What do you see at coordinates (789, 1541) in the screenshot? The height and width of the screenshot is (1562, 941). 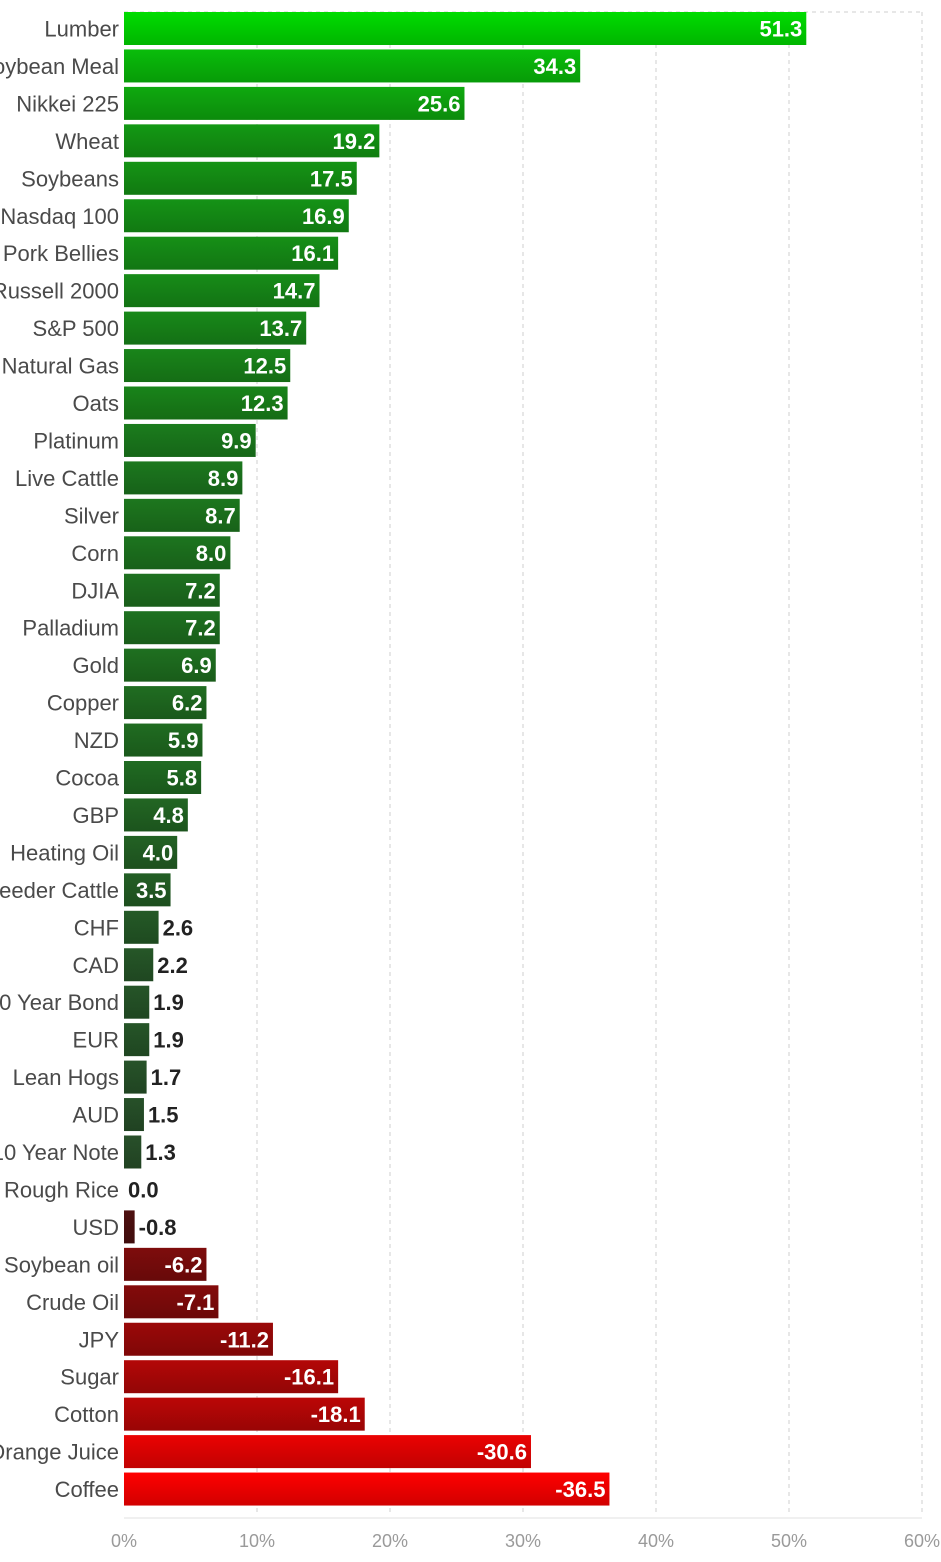 I see `x-tick-label: 50%` at bounding box center [789, 1541].